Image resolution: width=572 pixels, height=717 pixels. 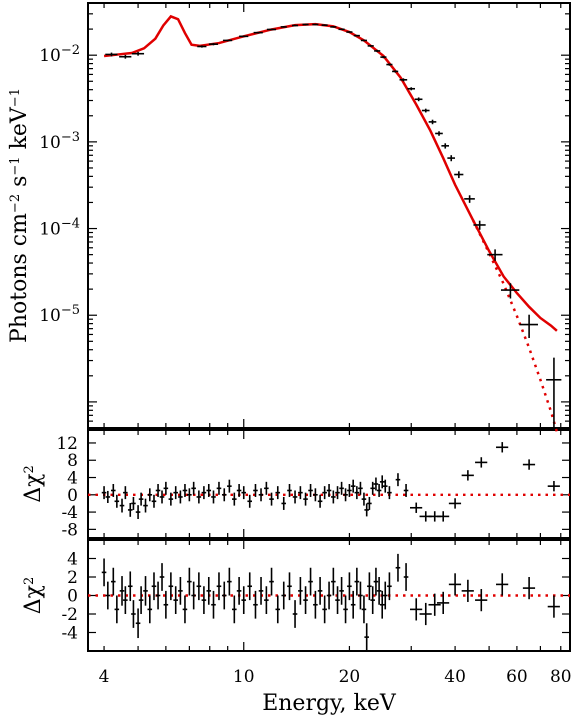 I want to click on y-tick-label: -2, so click(x=69, y=615).